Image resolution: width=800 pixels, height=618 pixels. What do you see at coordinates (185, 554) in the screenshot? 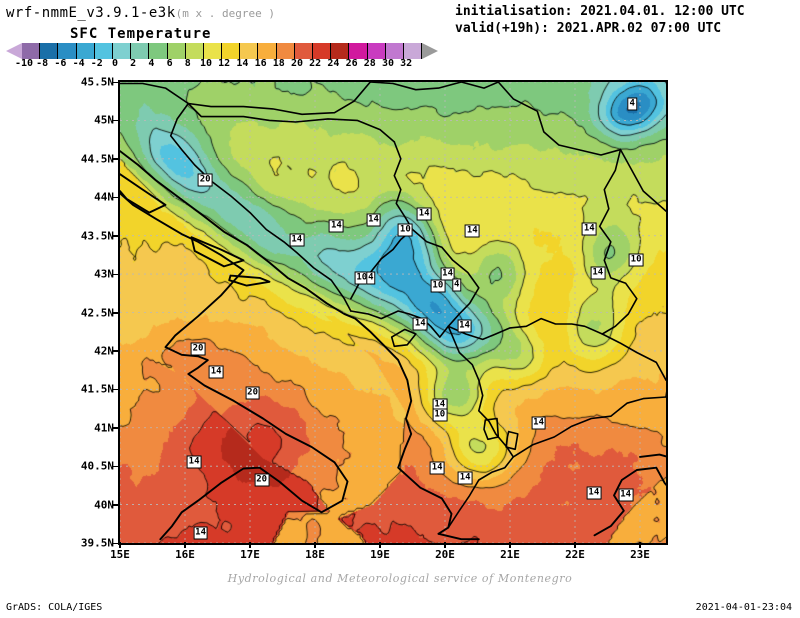
I see `x-axis-tick: 16E` at bounding box center [185, 554].